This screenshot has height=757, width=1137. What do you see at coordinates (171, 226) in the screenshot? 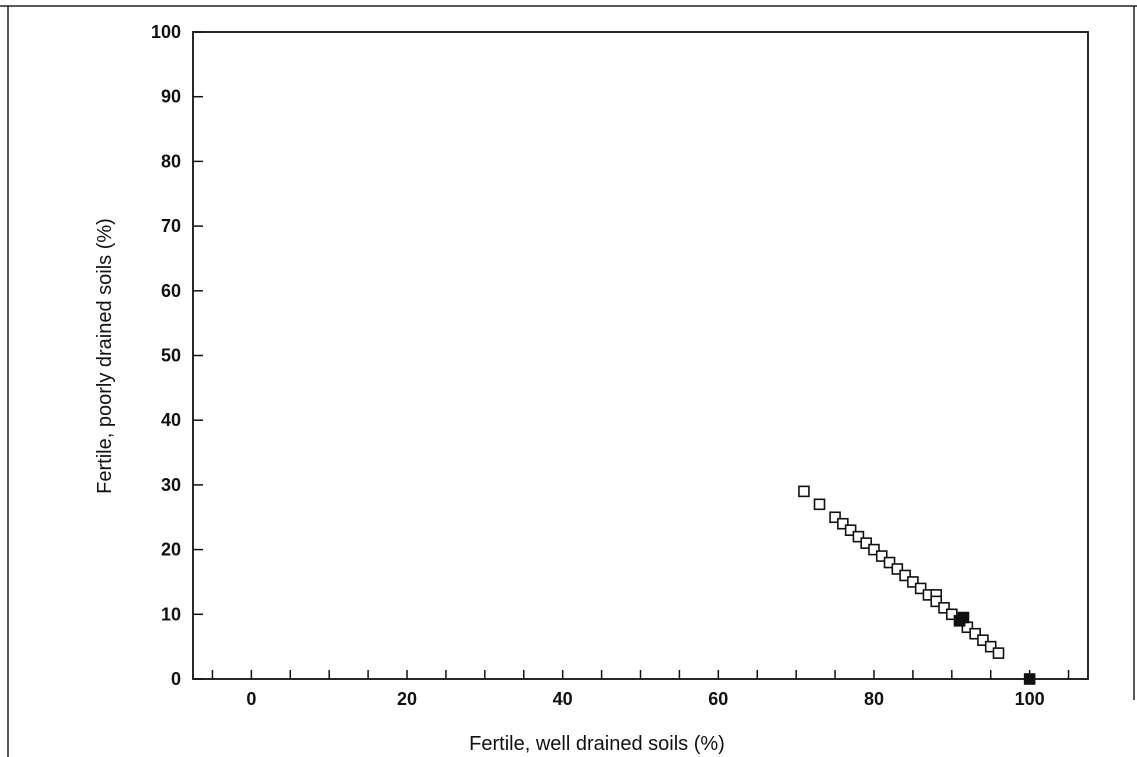
I see `y-tick-label: 70` at bounding box center [171, 226].